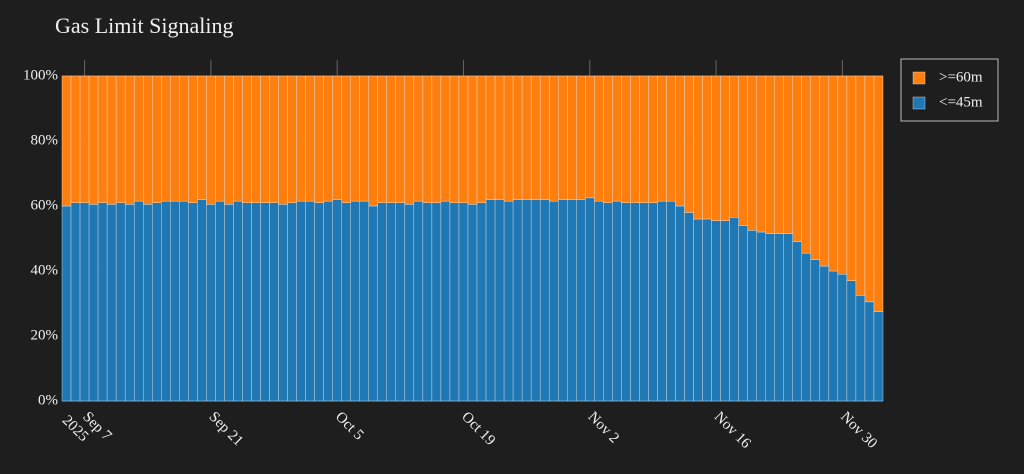 Image resolution: width=1024 pixels, height=474 pixels. Describe the element at coordinates (919, 103) in the screenshot. I see `legend-swatch` at that location.